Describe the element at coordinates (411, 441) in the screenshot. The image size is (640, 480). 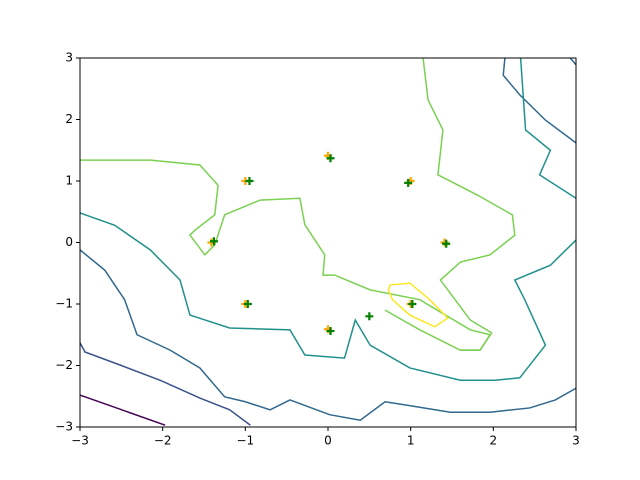
I see `x-tick-label: 1` at that location.